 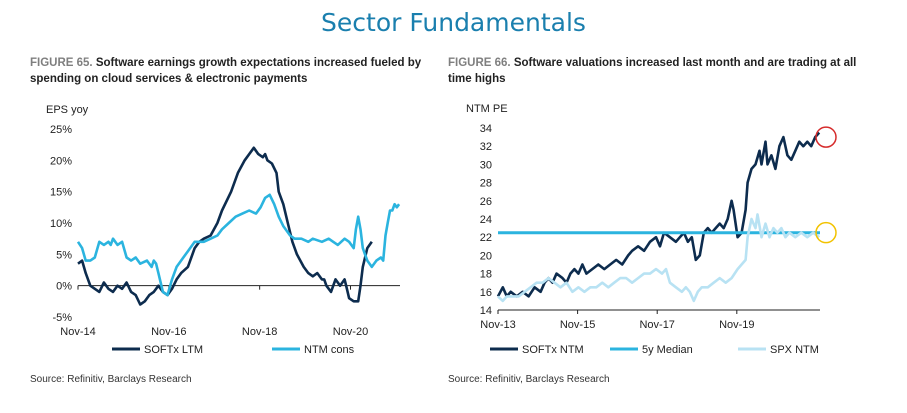 I want to click on pe-y-tick-label: 28, so click(x=486, y=184).